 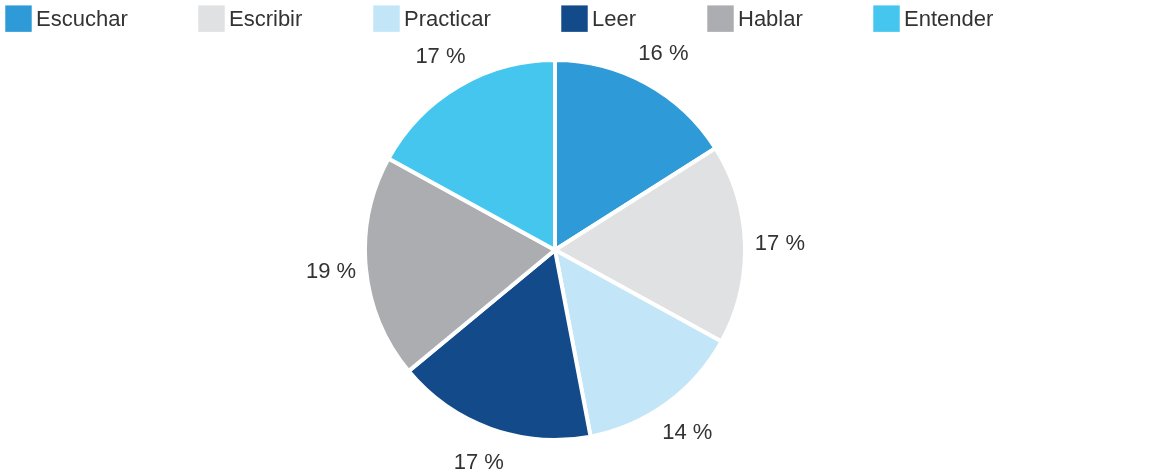 What do you see at coordinates (266, 18) in the screenshot?
I see `legend-label: Escribir` at bounding box center [266, 18].